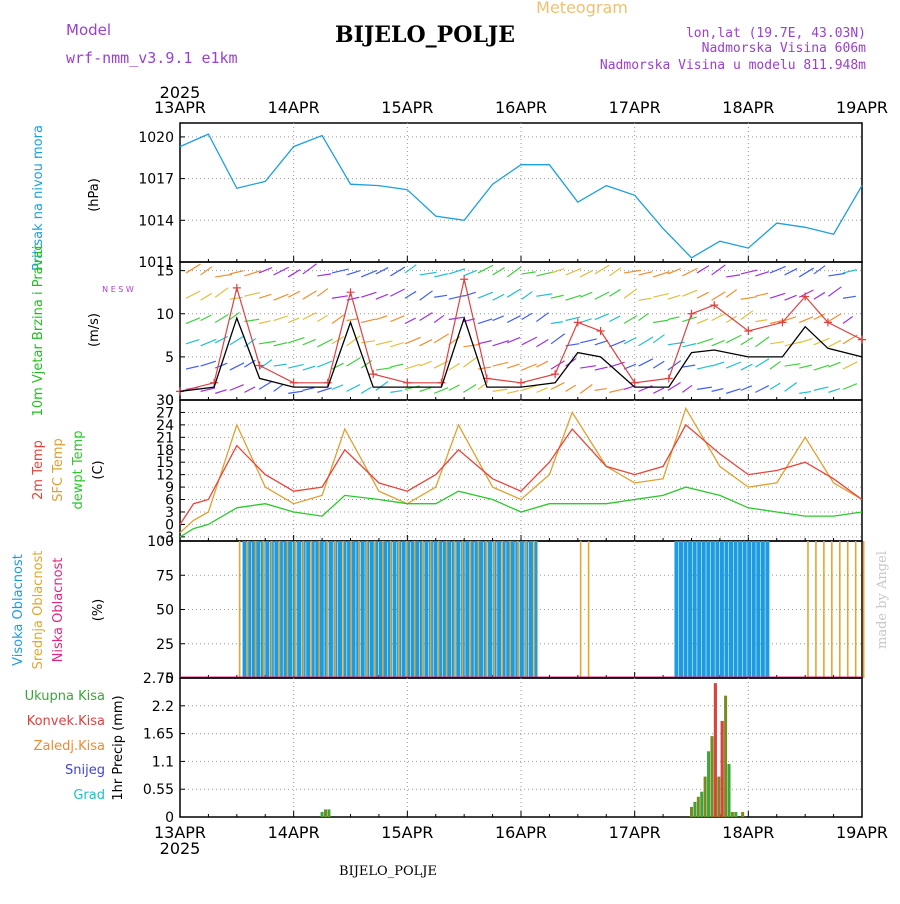 Image resolution: width=900 pixels, height=904 pixels. Describe the element at coordinates (38, 330) in the screenshot. I see `wind-ylabel: 10m Vjetar Brzina i Pravac` at that location.